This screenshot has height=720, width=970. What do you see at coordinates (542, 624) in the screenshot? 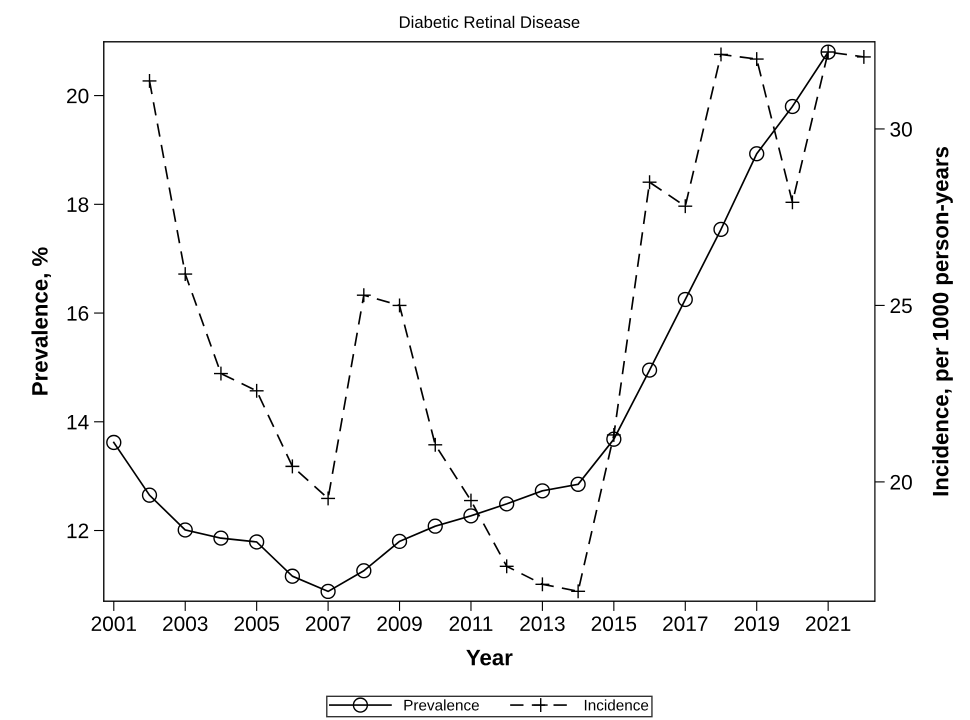
I see `x-tick-label: 2013` at bounding box center [542, 624].